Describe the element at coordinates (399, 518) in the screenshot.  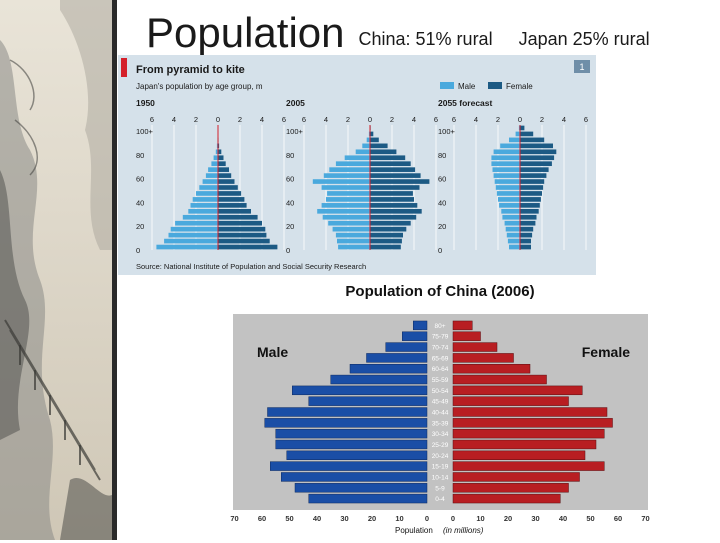
I see `x-tick-label: 10` at that location.